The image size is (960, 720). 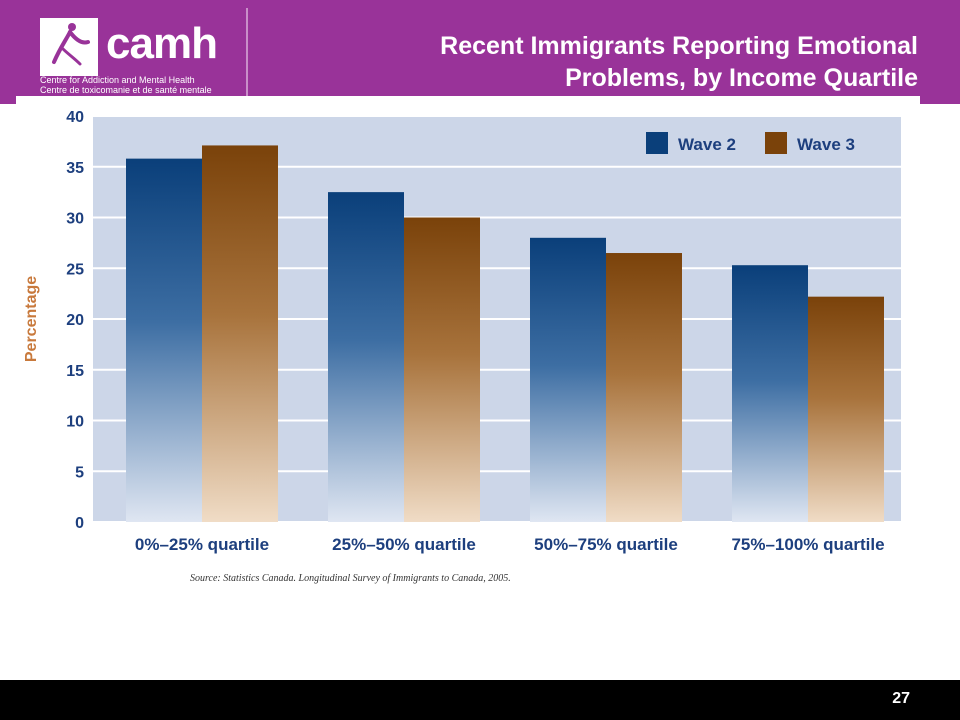 I want to click on logo-figure-icon, so click(x=69, y=47).